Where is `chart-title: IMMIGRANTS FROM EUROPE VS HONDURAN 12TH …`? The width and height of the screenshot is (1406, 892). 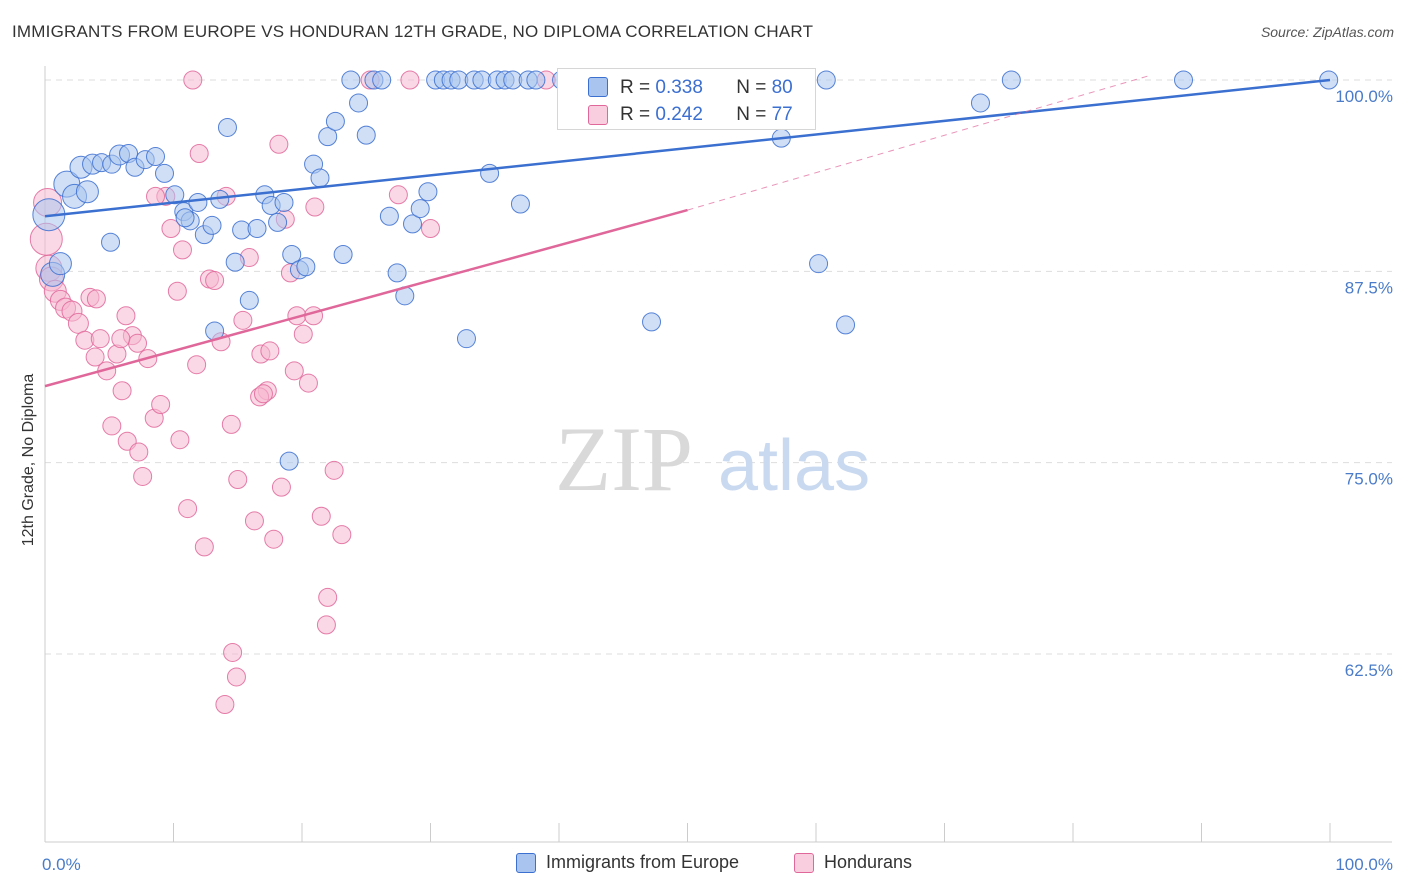 chart-title: IMMIGRANTS FROM EUROPE VS HONDURAN 12TH … is located at coordinates (413, 31).